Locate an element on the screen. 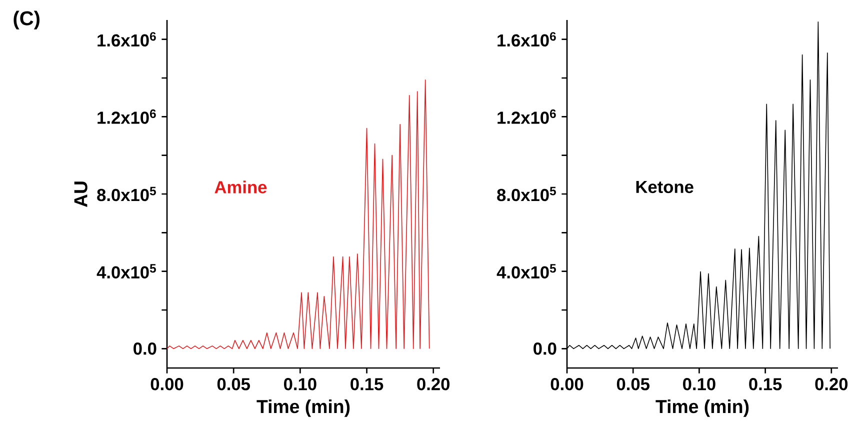 The width and height of the screenshot is (859, 441). text: Ketone is located at coordinates (665, 187).